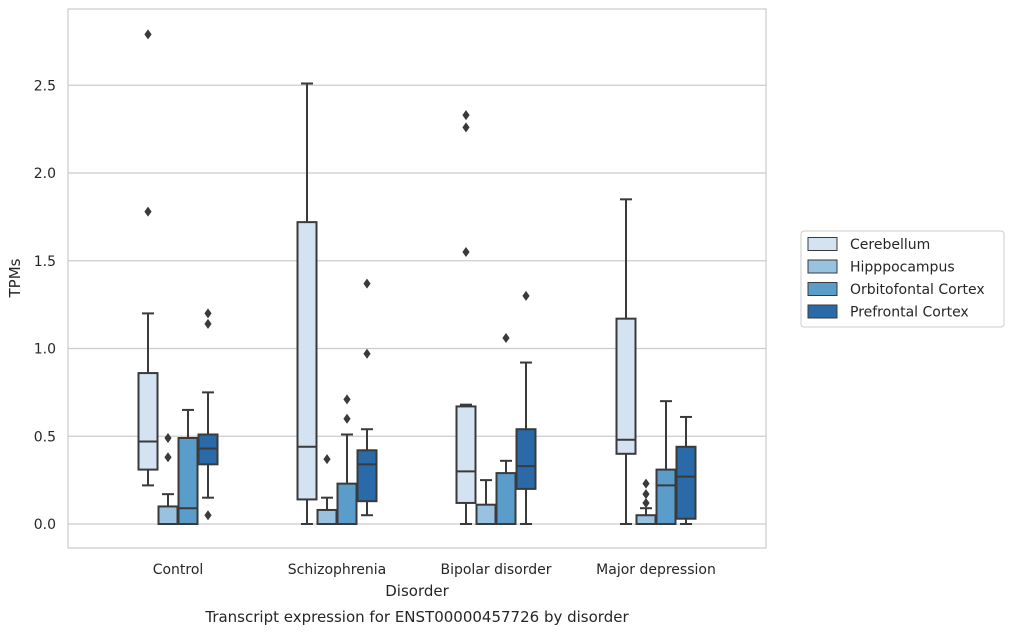 This screenshot has width=1014, height=634. What do you see at coordinates (178, 570) in the screenshot?
I see `x-tick-label: Control` at bounding box center [178, 570].